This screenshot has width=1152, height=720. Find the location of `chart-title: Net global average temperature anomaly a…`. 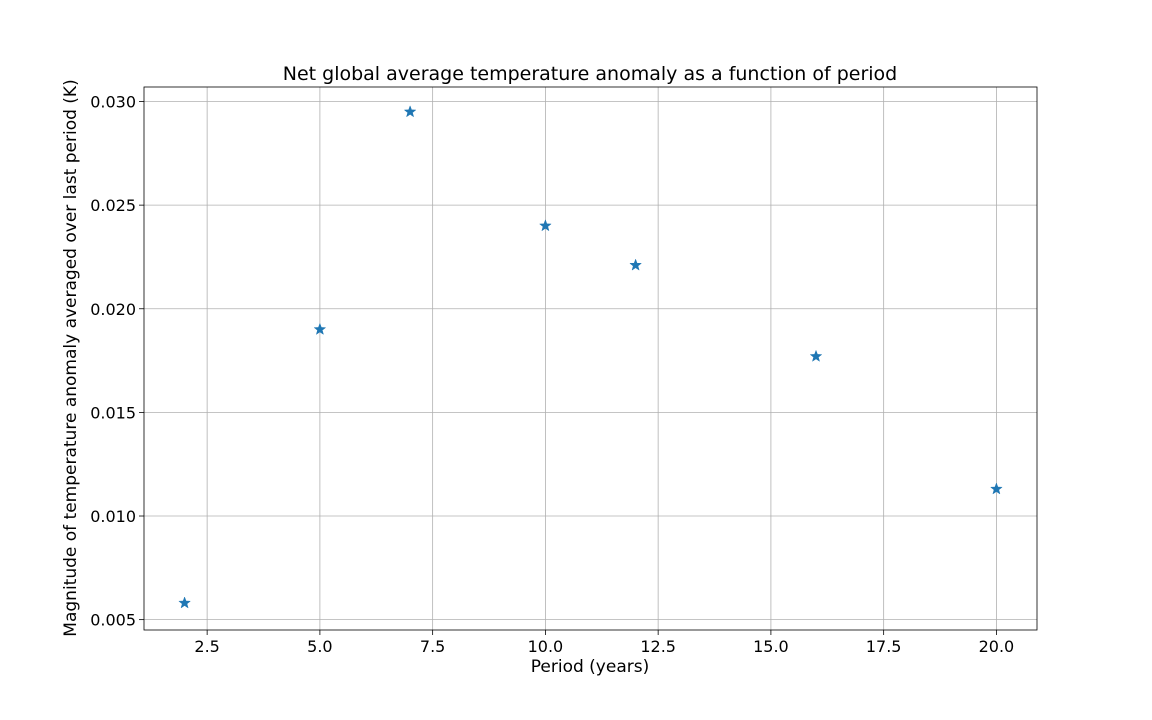

chart-title: Net global average temperature anomaly a… is located at coordinates (590, 74).